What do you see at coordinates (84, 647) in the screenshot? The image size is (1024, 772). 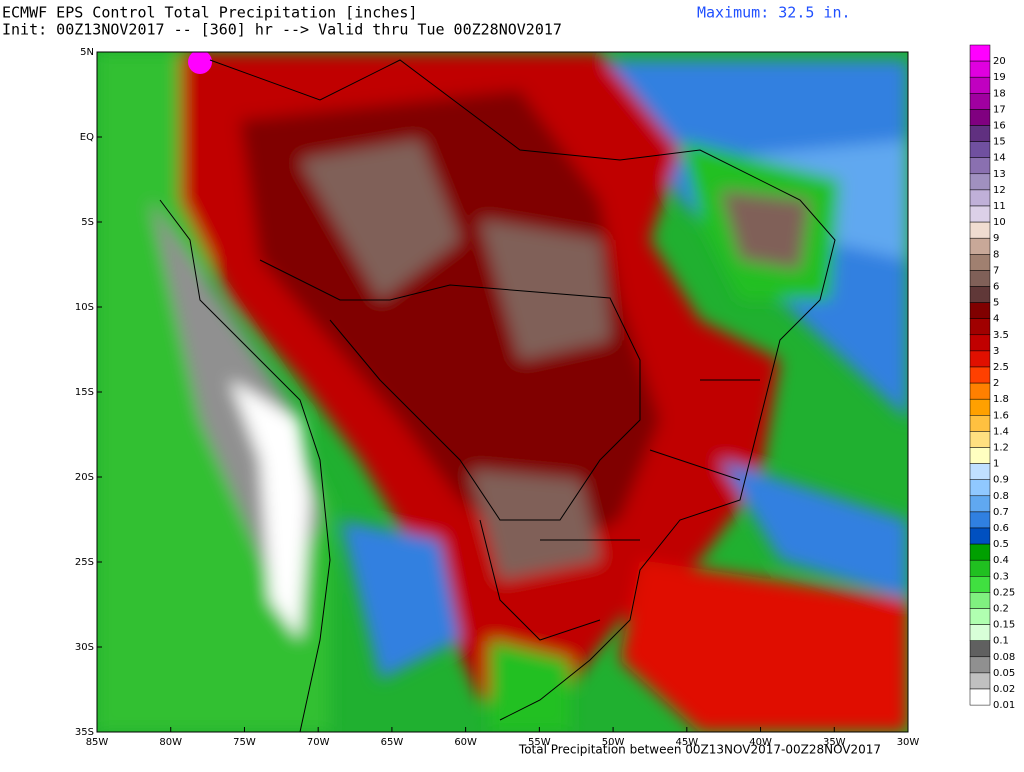 I see `lat-label: 30S` at bounding box center [84, 647].